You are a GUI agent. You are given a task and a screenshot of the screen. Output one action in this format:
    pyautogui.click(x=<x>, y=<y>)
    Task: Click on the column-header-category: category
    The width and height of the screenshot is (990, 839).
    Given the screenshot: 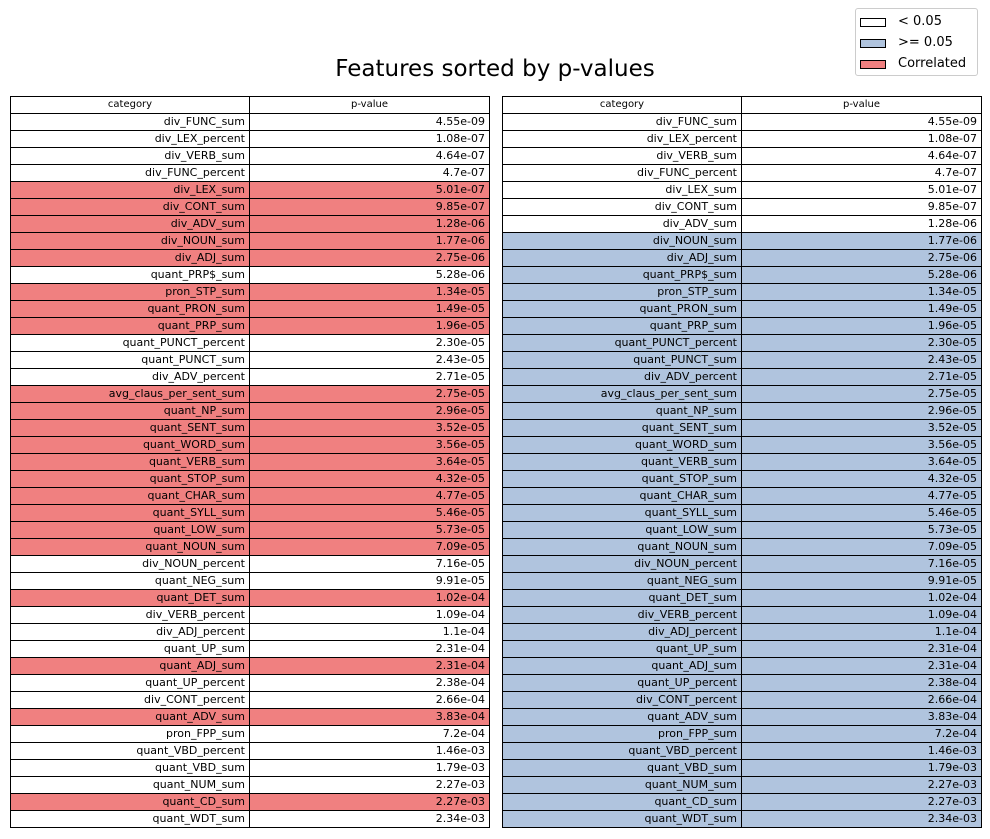 What is the action you would take?
    pyautogui.click(x=622, y=105)
    